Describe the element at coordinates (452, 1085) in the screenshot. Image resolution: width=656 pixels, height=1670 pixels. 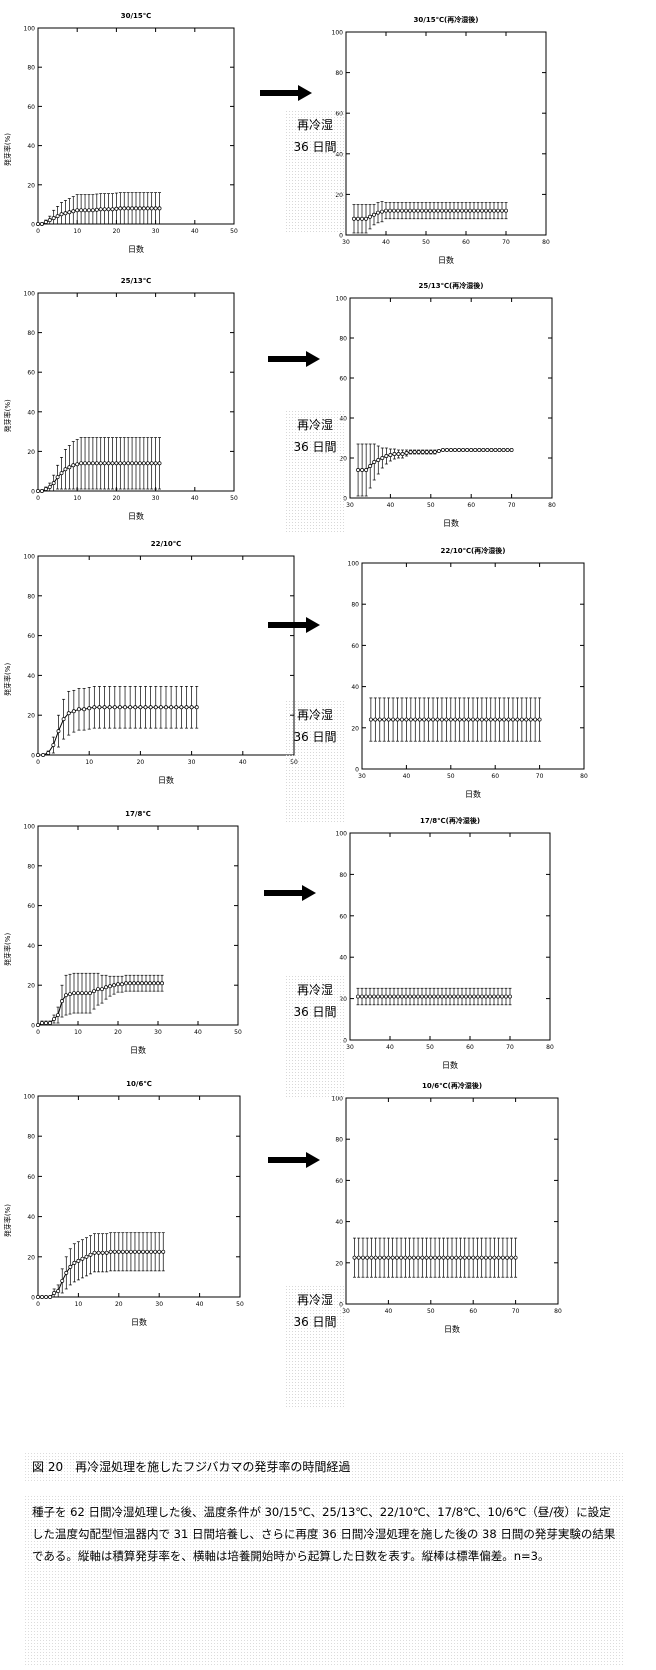
I see `chart-title: 10/6℃(再冷湿後)` at that location.